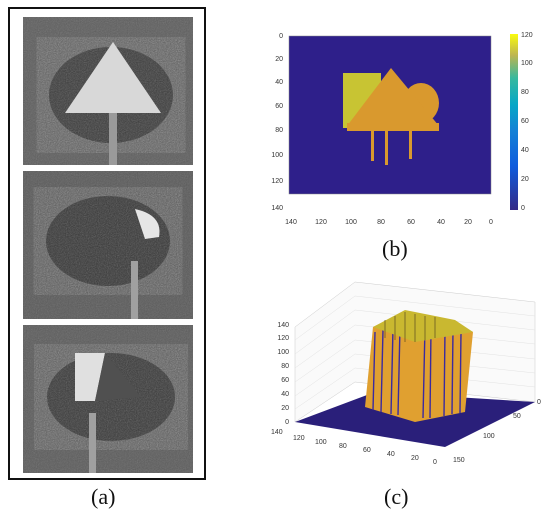 The width and height of the screenshot is (550, 513). What do you see at coordinates (435, 462) in the screenshot?
I see `surface-x-tick: 0` at bounding box center [435, 462].